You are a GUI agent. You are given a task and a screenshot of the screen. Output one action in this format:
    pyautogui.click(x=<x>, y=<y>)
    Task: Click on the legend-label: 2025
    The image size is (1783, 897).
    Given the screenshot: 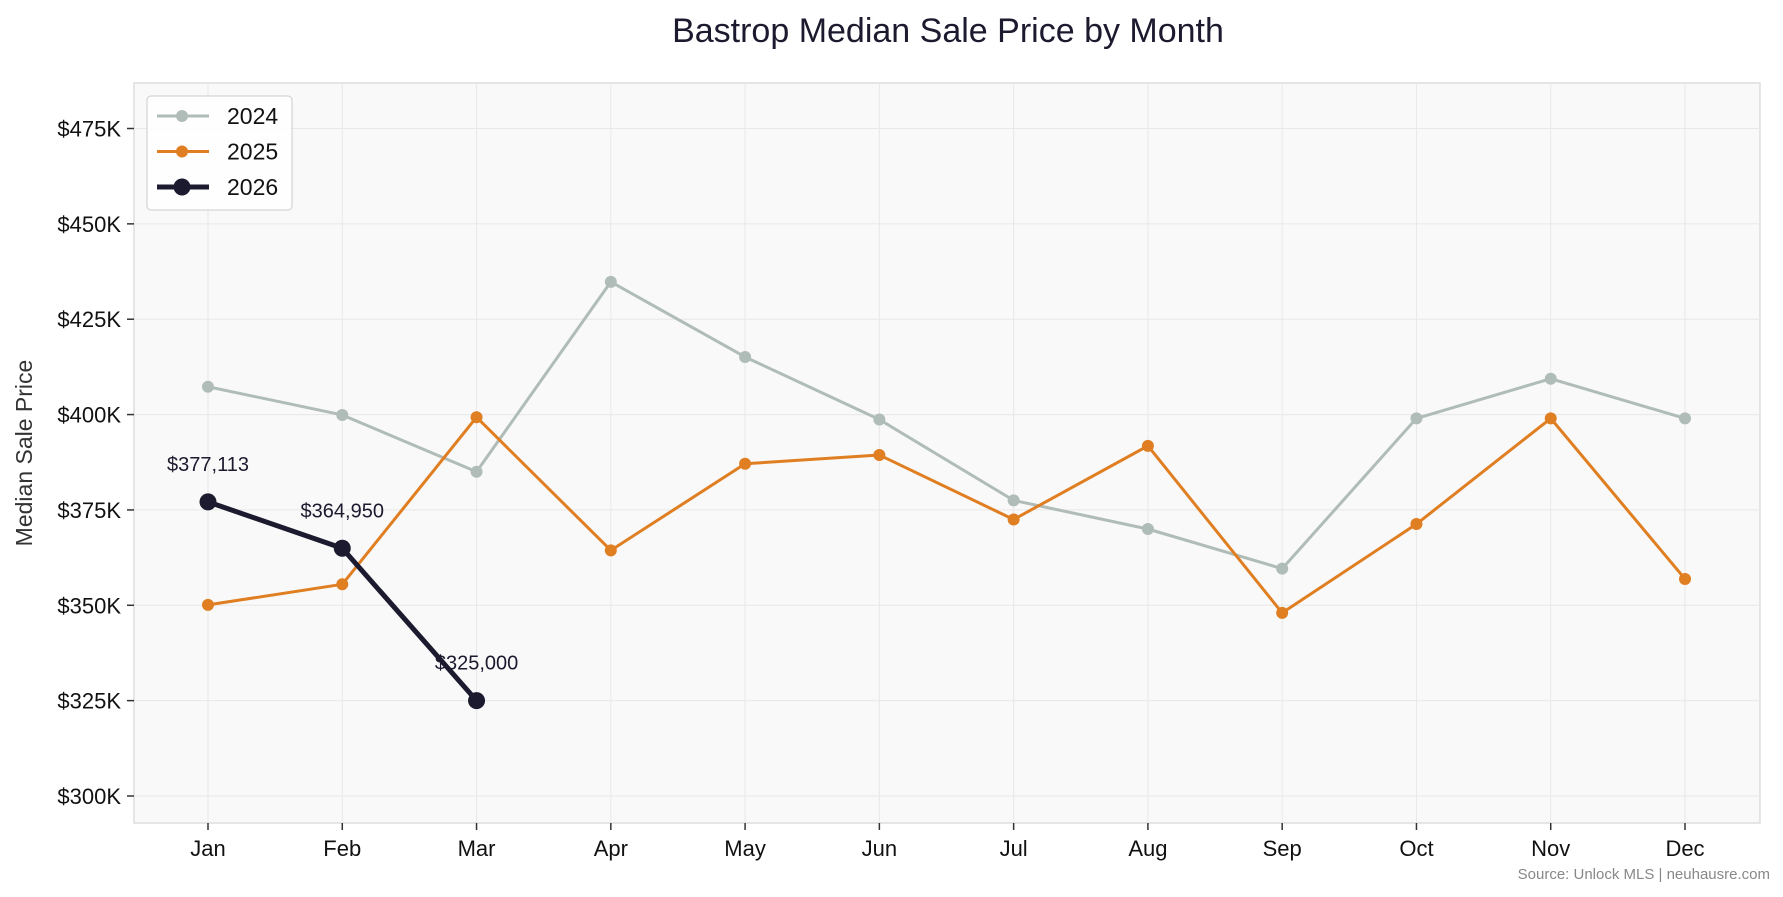 What is the action you would take?
    pyautogui.click(x=252, y=152)
    